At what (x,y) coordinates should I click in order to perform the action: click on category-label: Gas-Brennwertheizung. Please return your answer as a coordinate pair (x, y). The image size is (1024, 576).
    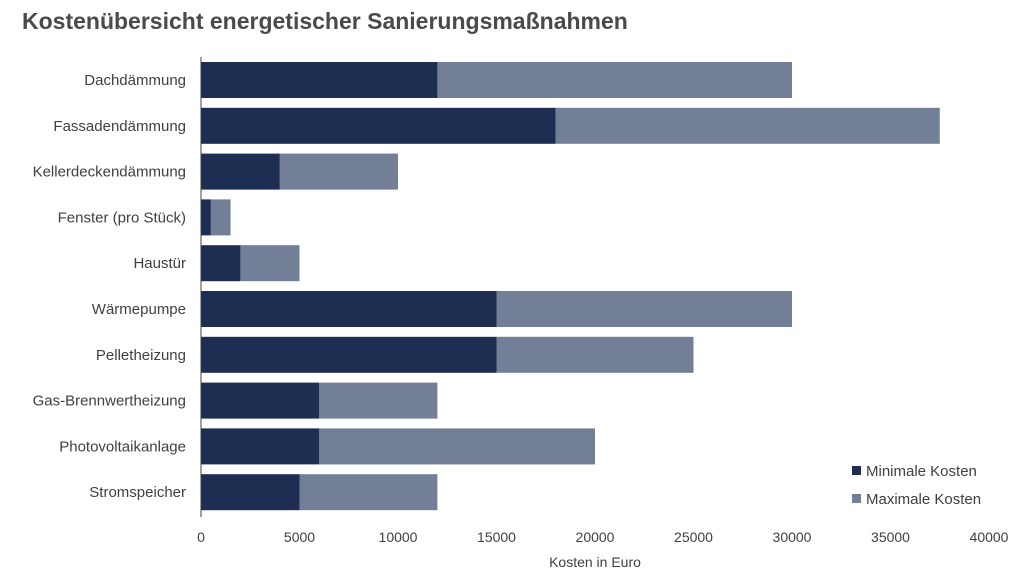
    Looking at the image, I should click on (109, 401).